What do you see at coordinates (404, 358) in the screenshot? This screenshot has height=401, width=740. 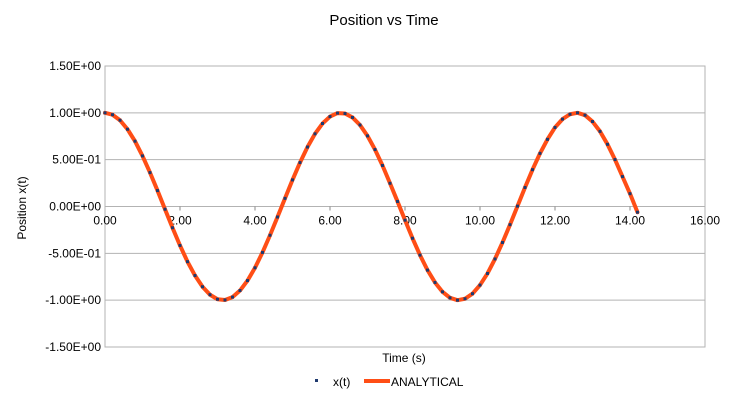 I see `x-axis-title: Time (s)` at bounding box center [404, 358].